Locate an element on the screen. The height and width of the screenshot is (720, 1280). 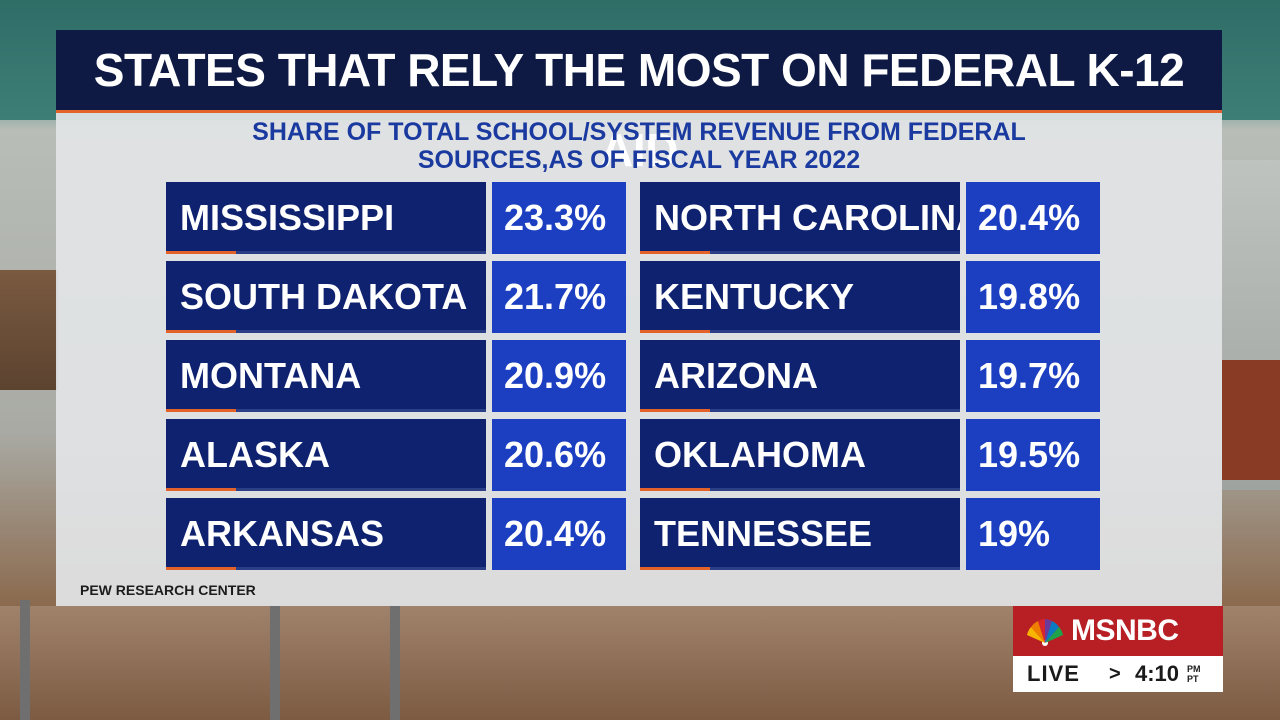
live-bug: LIVE > 4:10 PM PT is located at coordinates (1118, 674).